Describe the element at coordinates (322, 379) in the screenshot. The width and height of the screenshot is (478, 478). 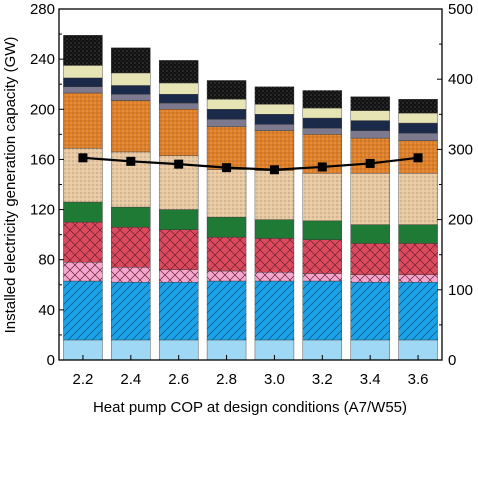
I see `x-tick-label: 3.2` at that location.